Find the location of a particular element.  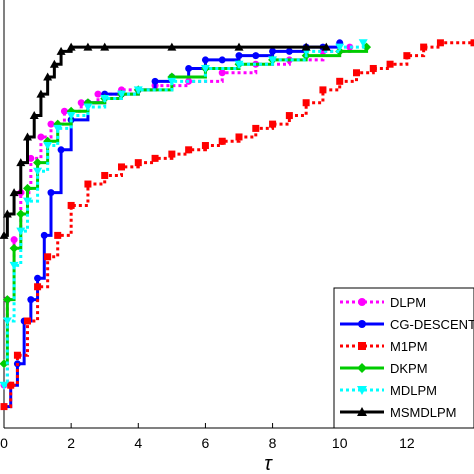

legend-entry: MDLPM is located at coordinates (388, 390).